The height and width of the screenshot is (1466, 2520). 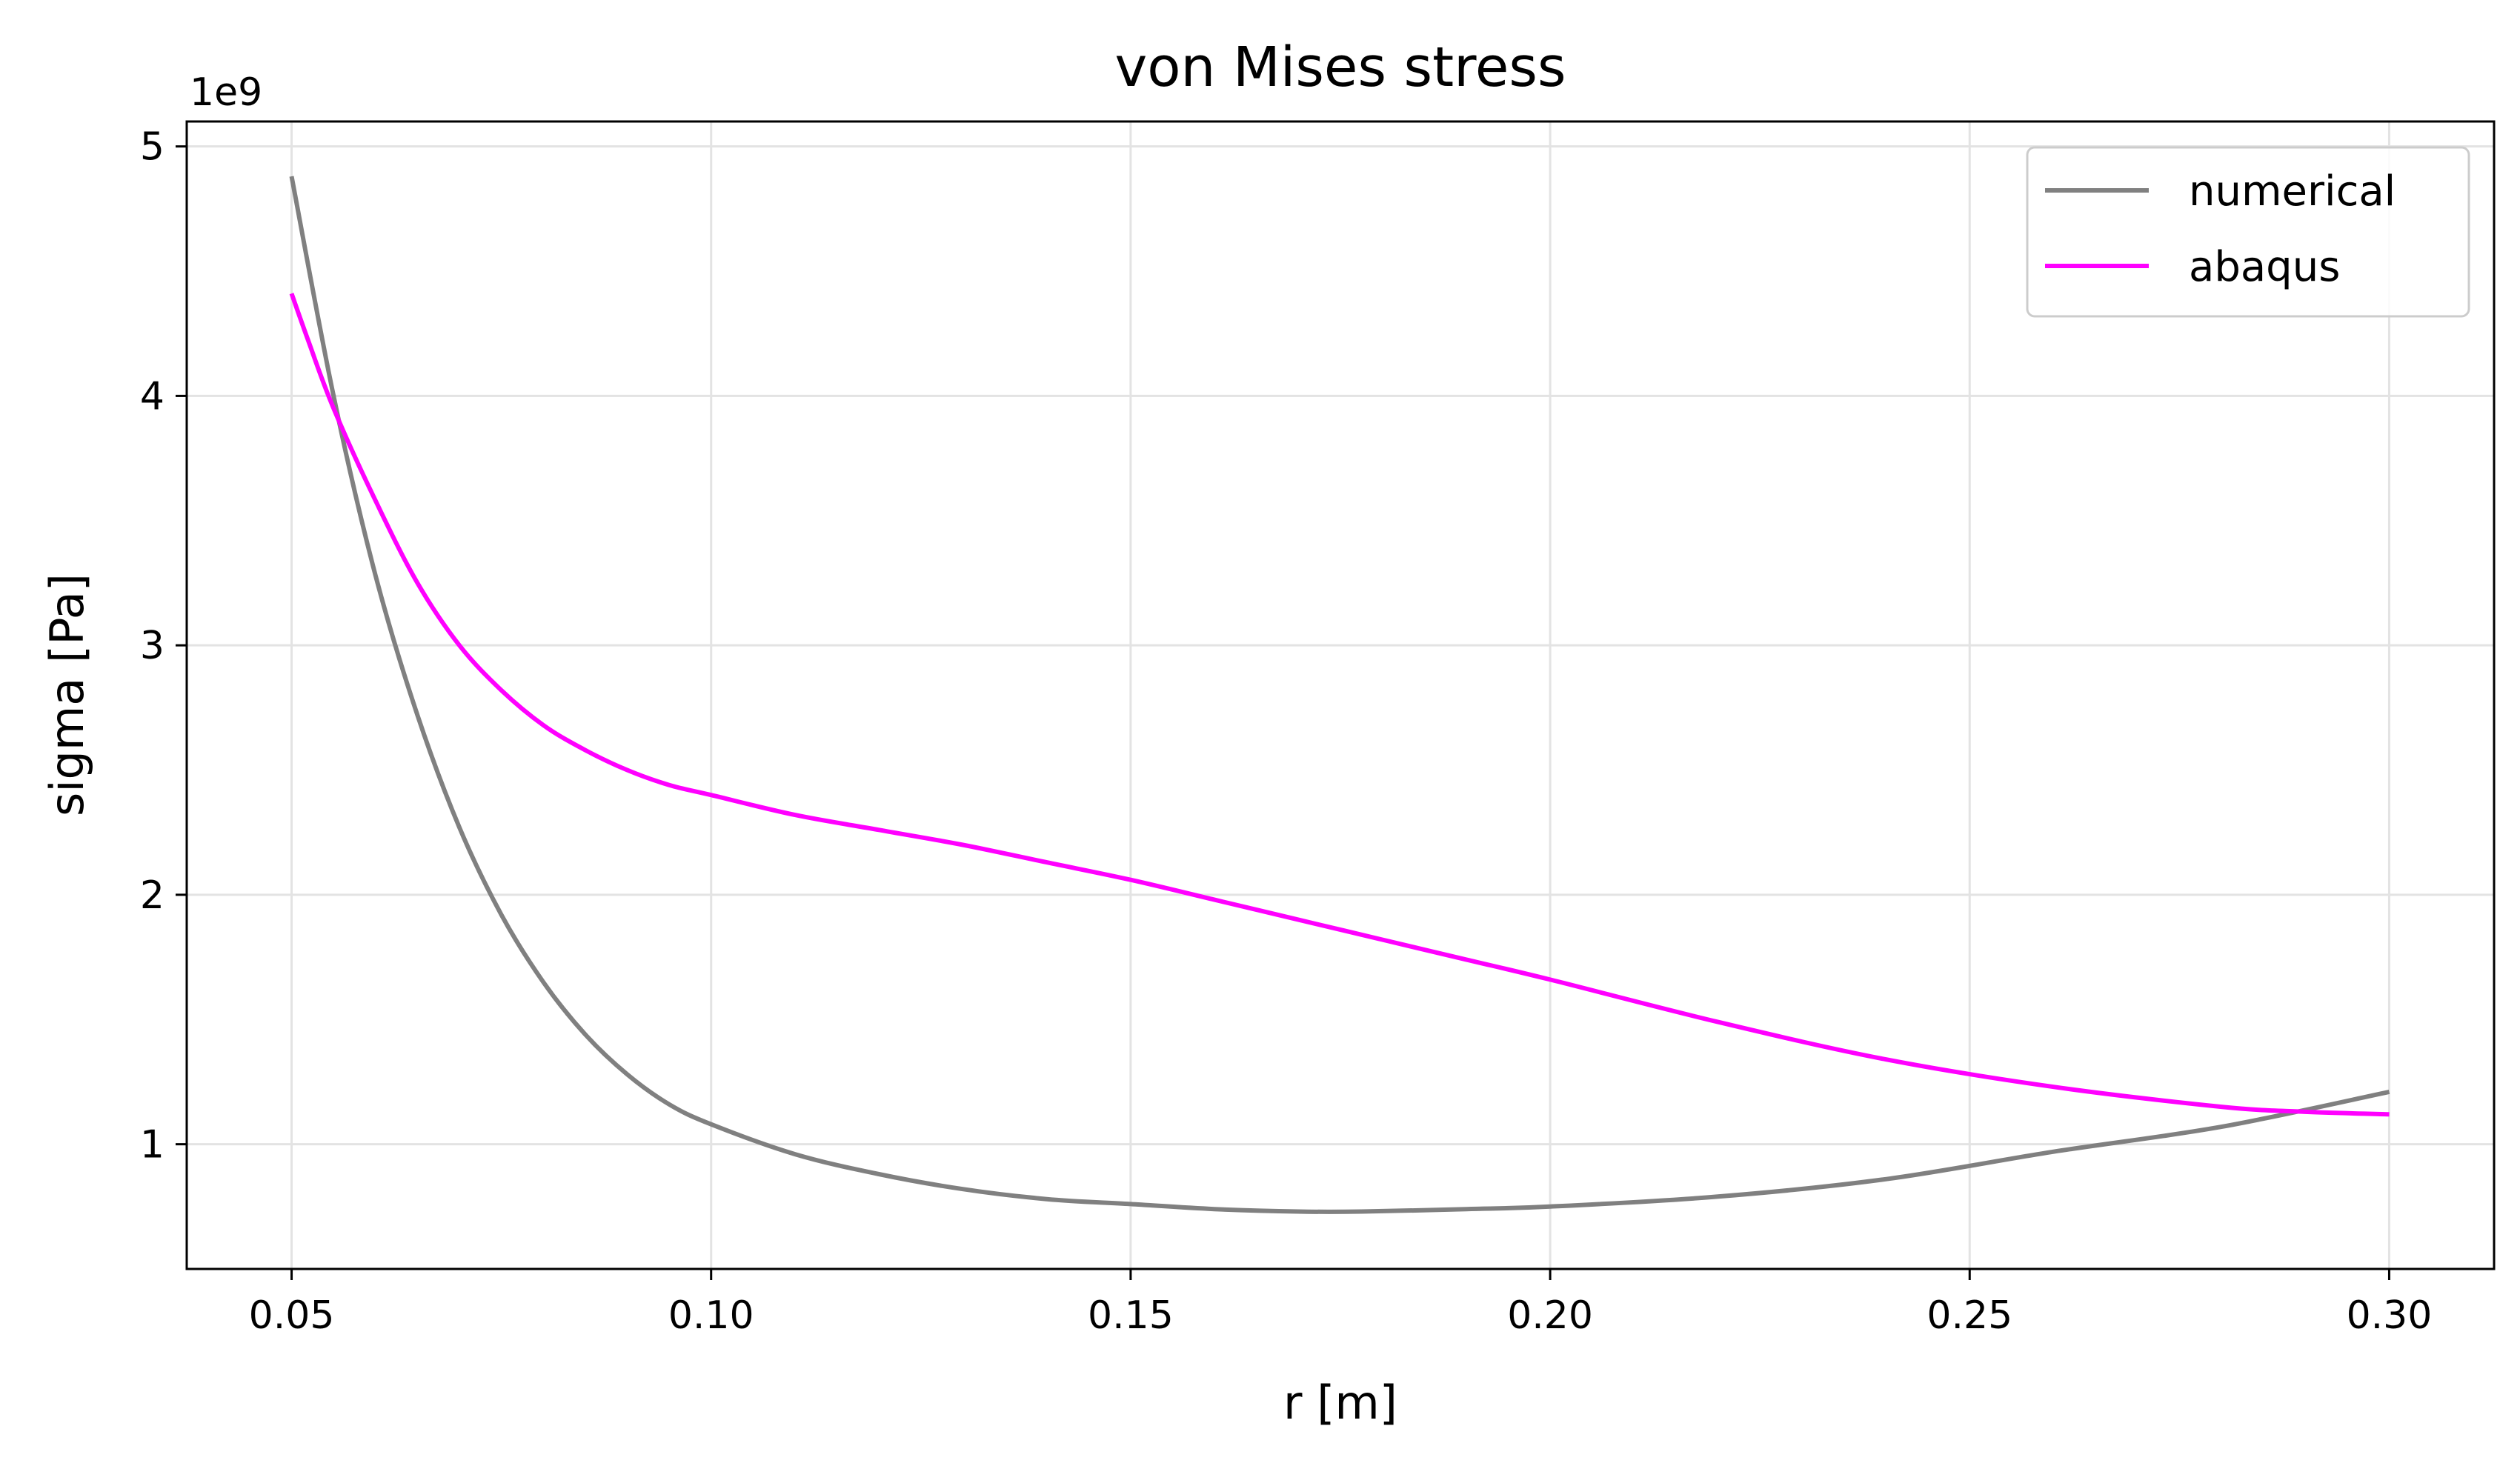 What do you see at coordinates (1969, 1315) in the screenshot?
I see `x-tick-label: 0.25` at bounding box center [1969, 1315].